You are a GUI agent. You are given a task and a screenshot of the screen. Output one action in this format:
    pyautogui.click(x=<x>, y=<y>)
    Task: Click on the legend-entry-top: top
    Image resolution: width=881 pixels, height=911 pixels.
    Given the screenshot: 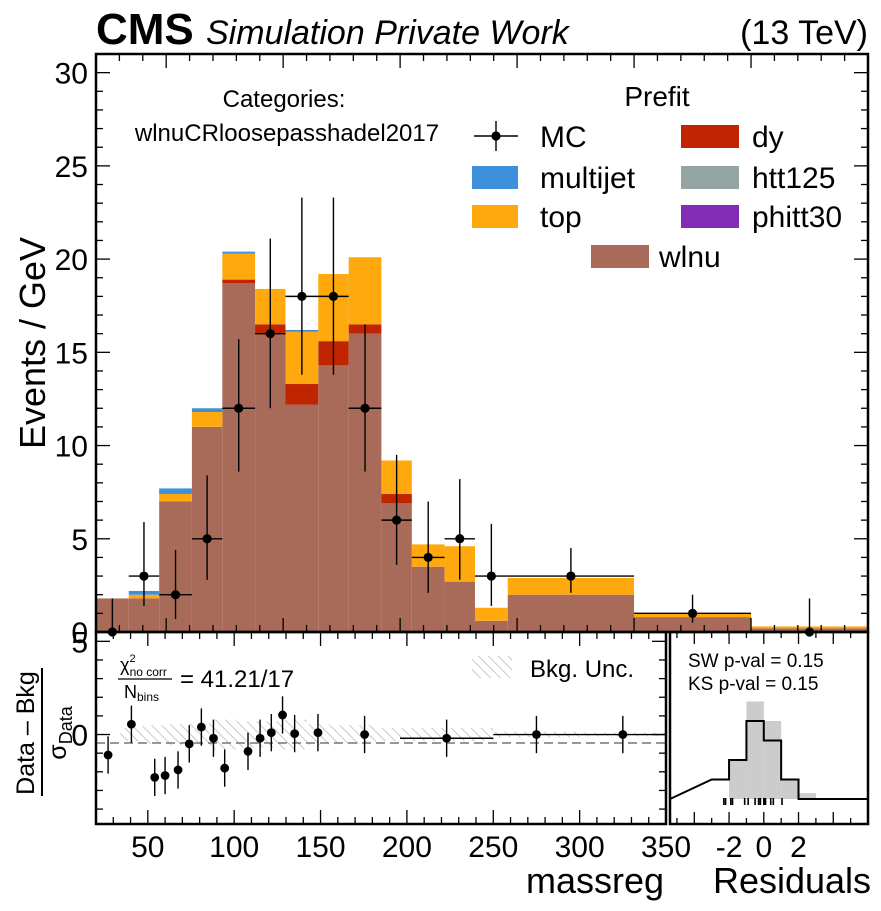 What is the action you would take?
    pyautogui.click(x=527, y=217)
    